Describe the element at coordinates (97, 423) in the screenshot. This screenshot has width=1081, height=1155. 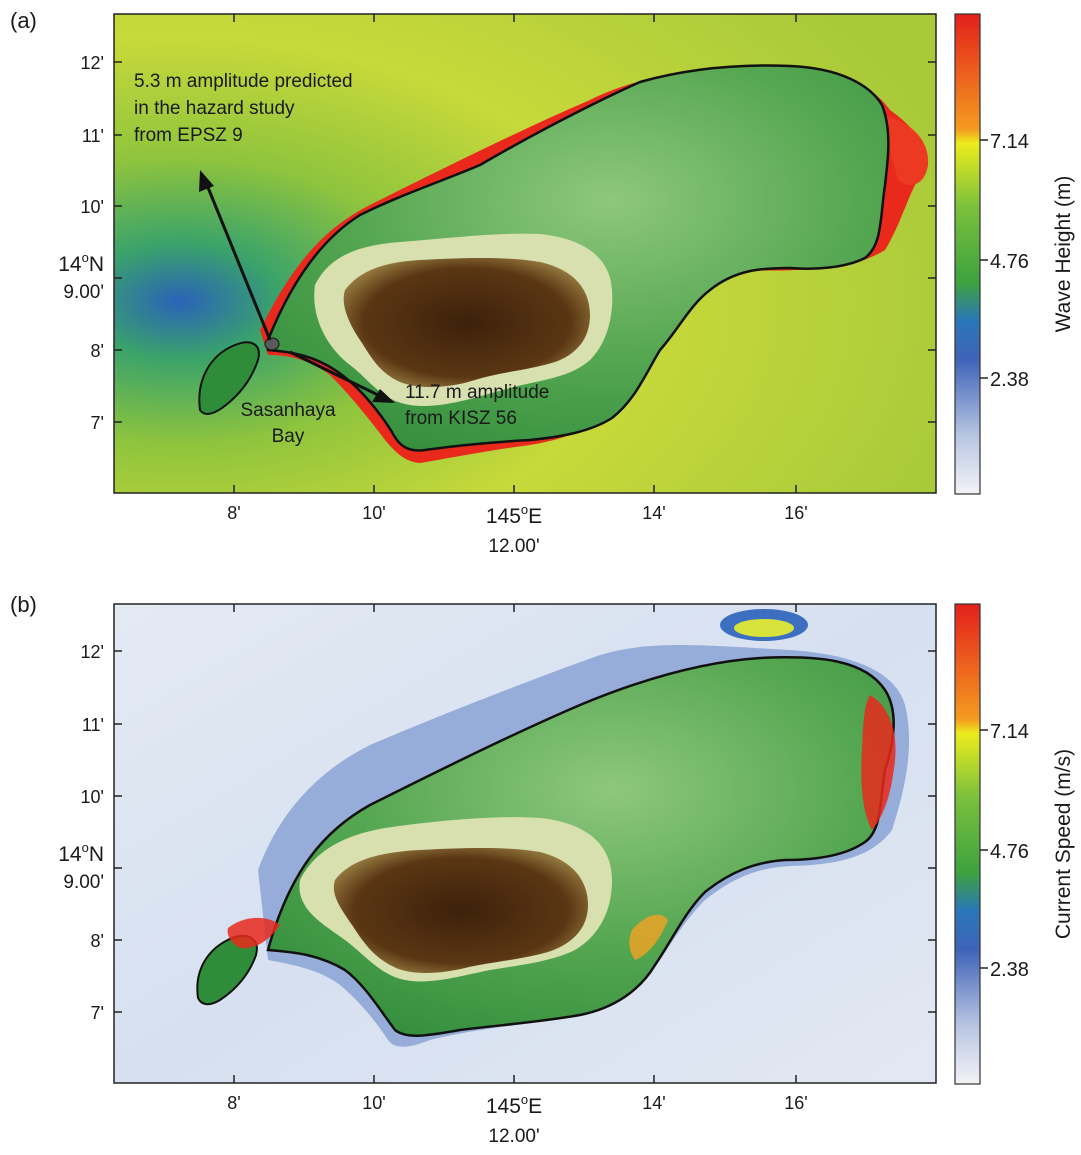
I see `panel-a-ytick-7: 7'` at that location.